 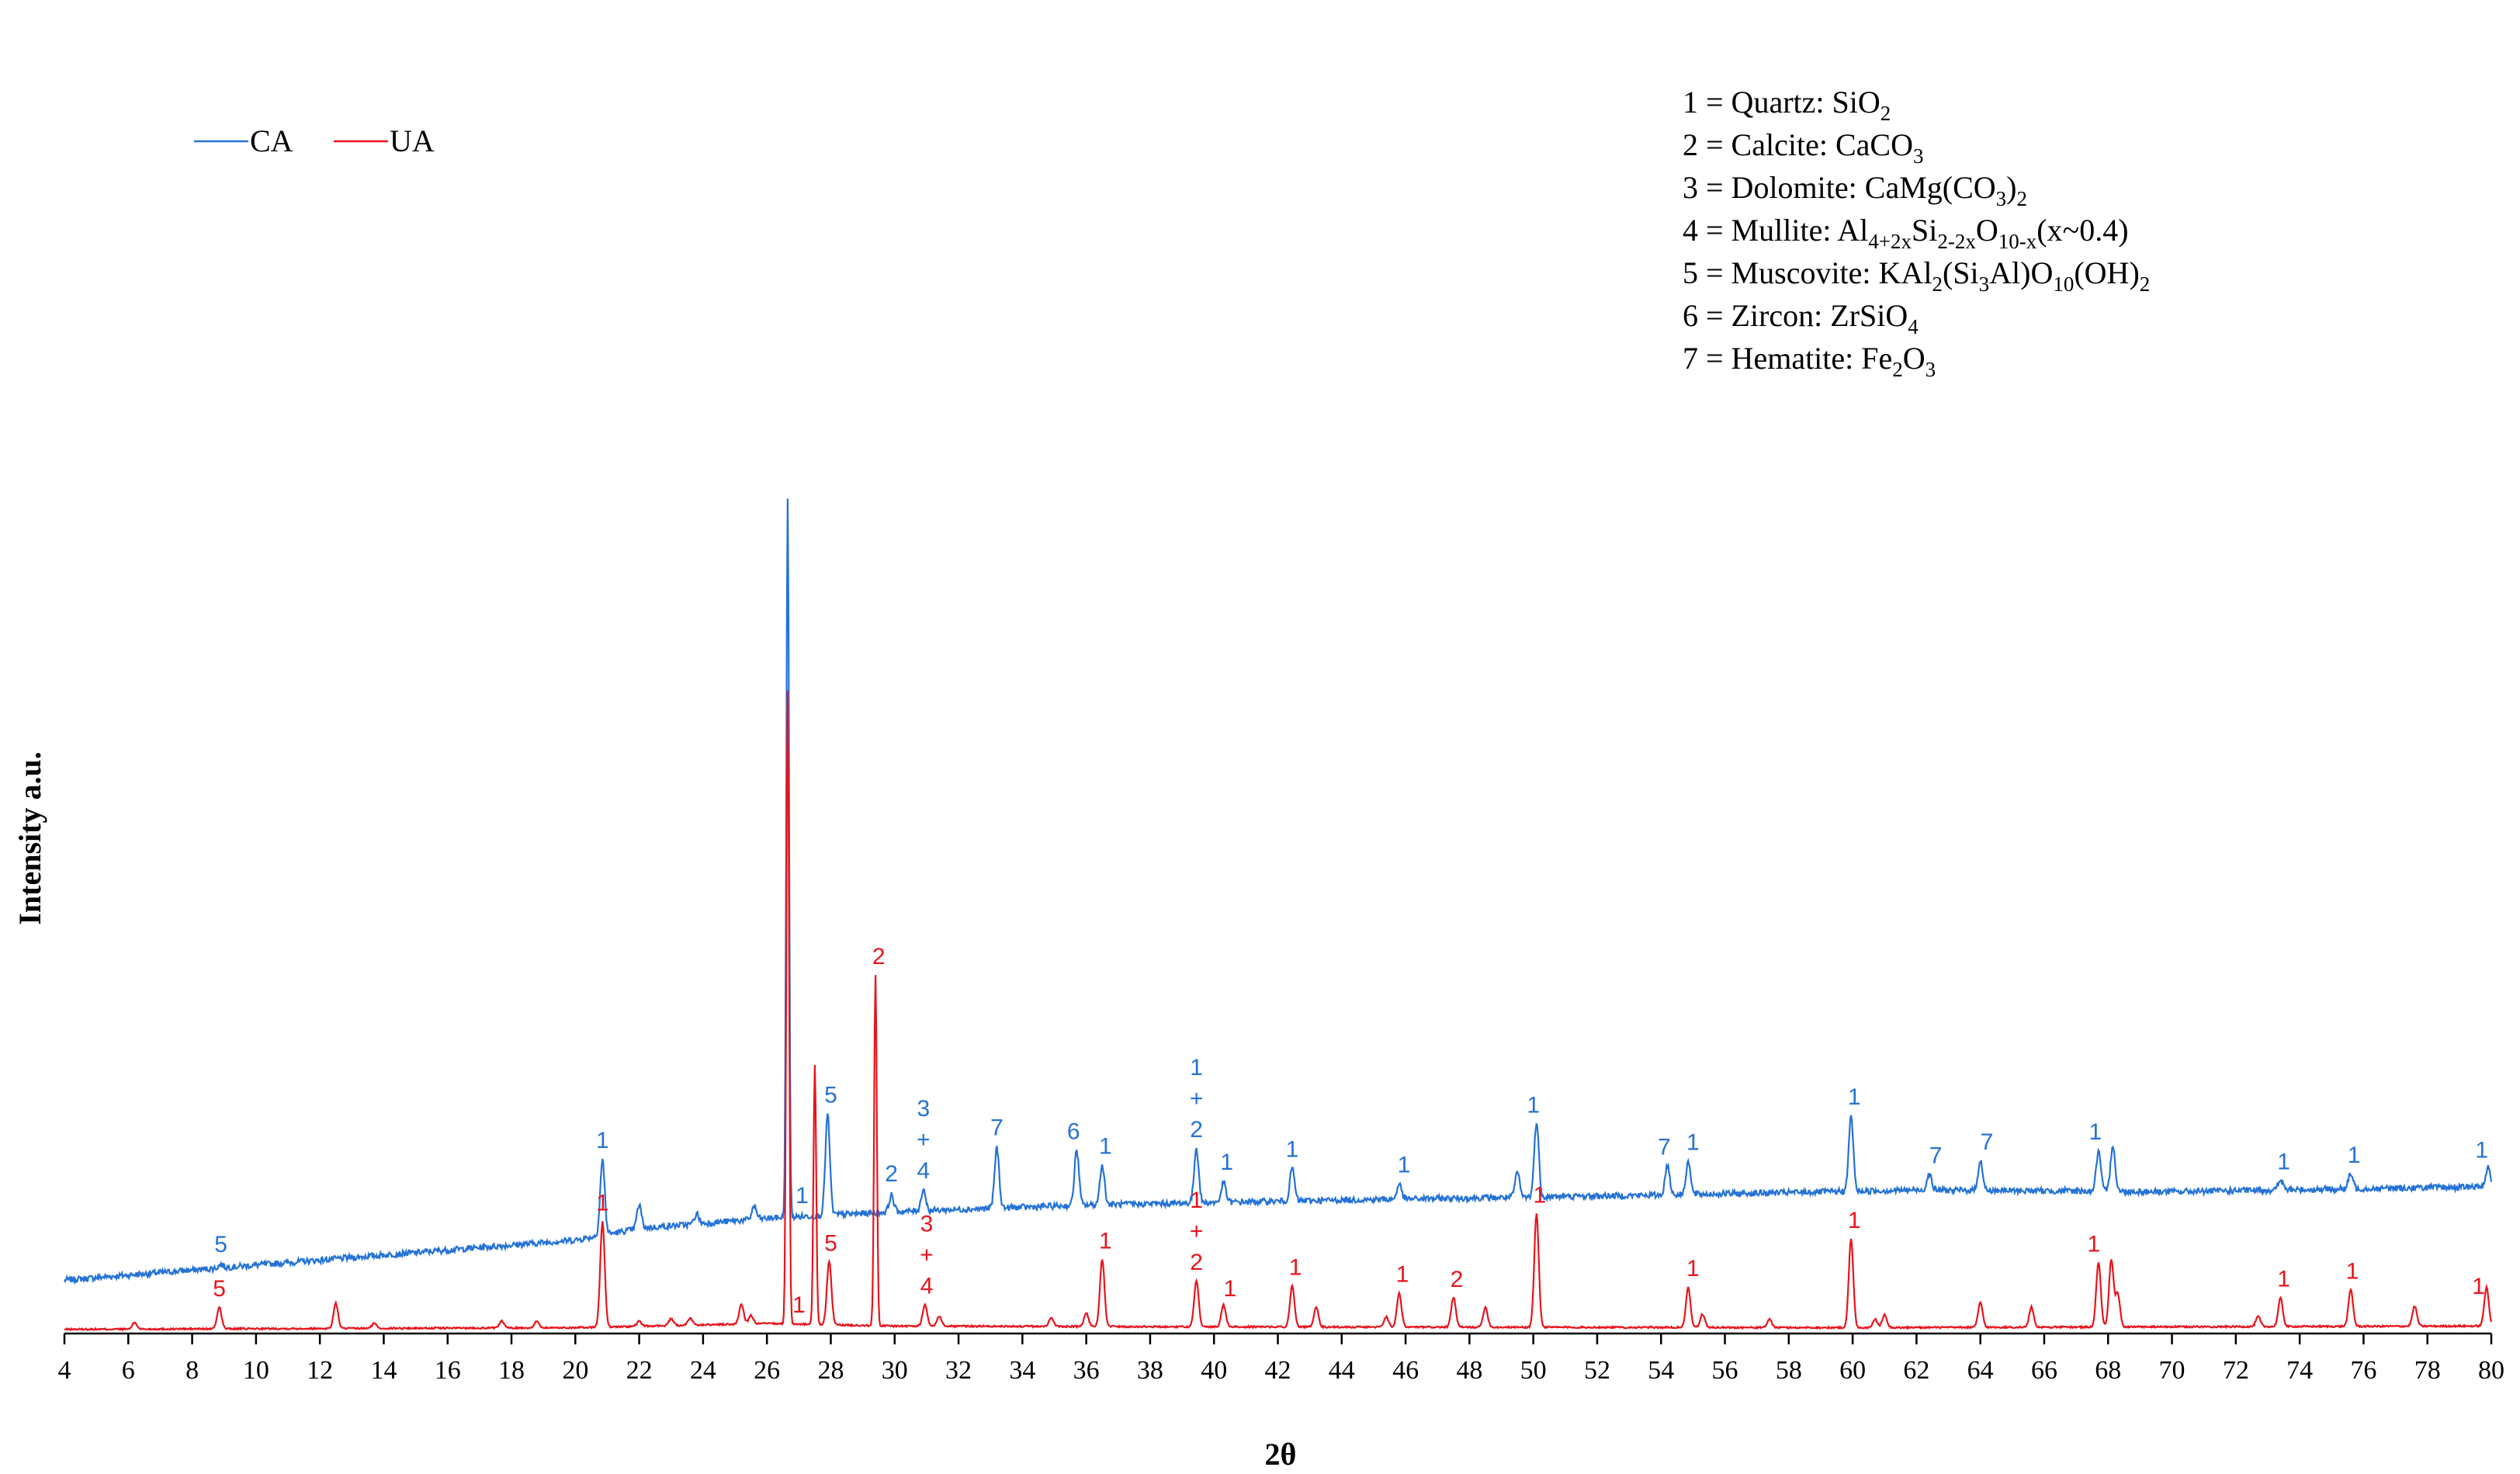 I want to click on phase-key-item: 4 = Mullite: Al4+2xSi2-2xO10-x(x~0.4), so click(x=1906, y=233).